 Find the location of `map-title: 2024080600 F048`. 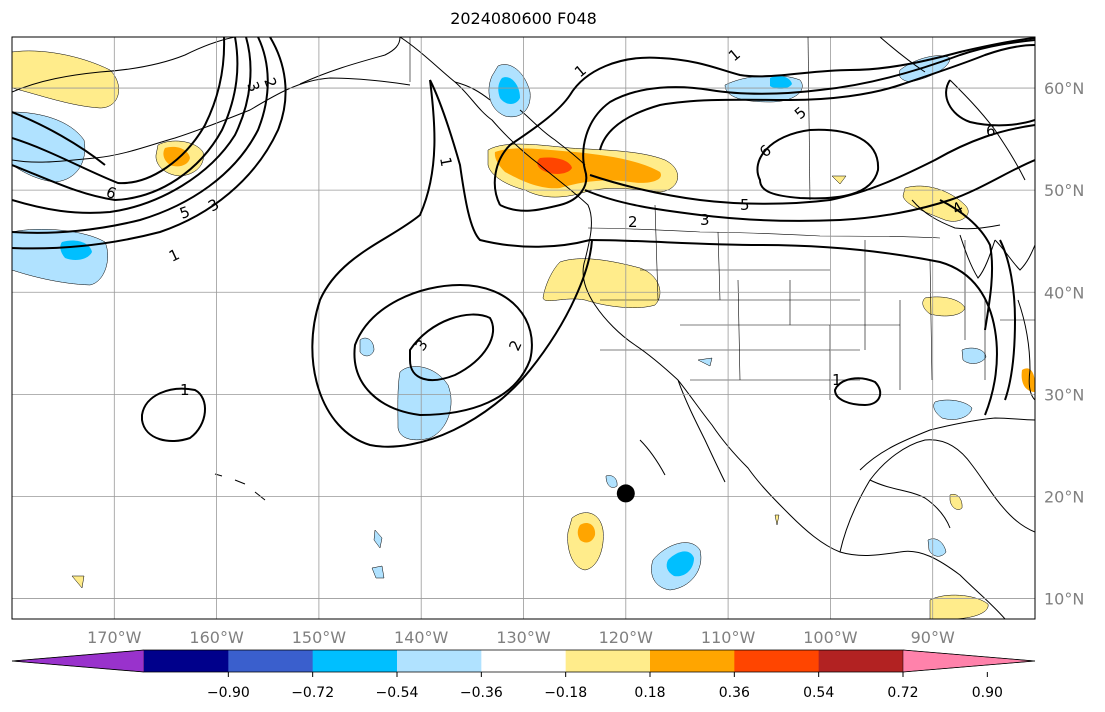

map-title: 2024080600 F048 is located at coordinates (523, 18).